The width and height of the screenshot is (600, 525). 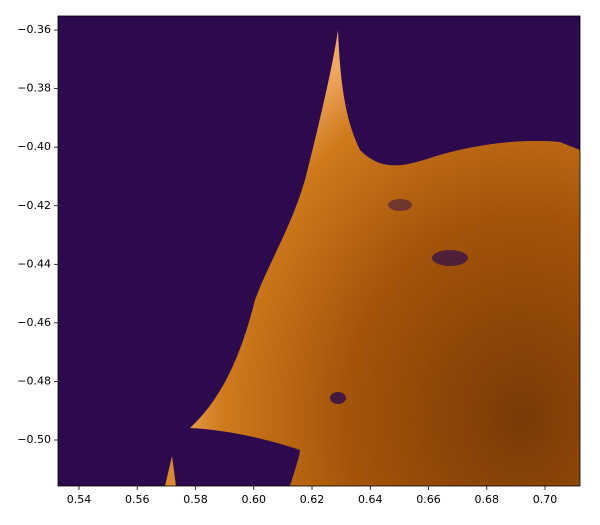 What do you see at coordinates (34, 29) in the screenshot?
I see `y-tick-label: −0.36` at bounding box center [34, 29].